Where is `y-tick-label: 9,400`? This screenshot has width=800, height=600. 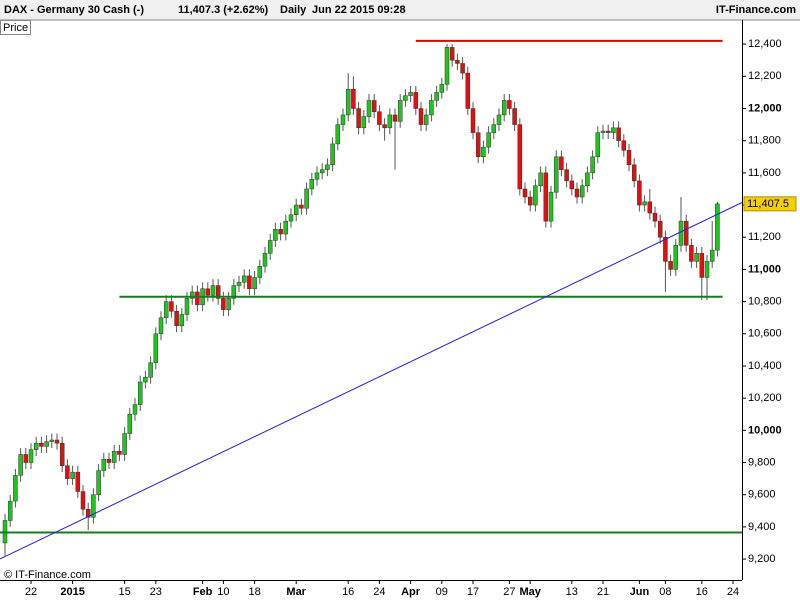 y-tick-label: 9,400 is located at coordinates (762, 527).